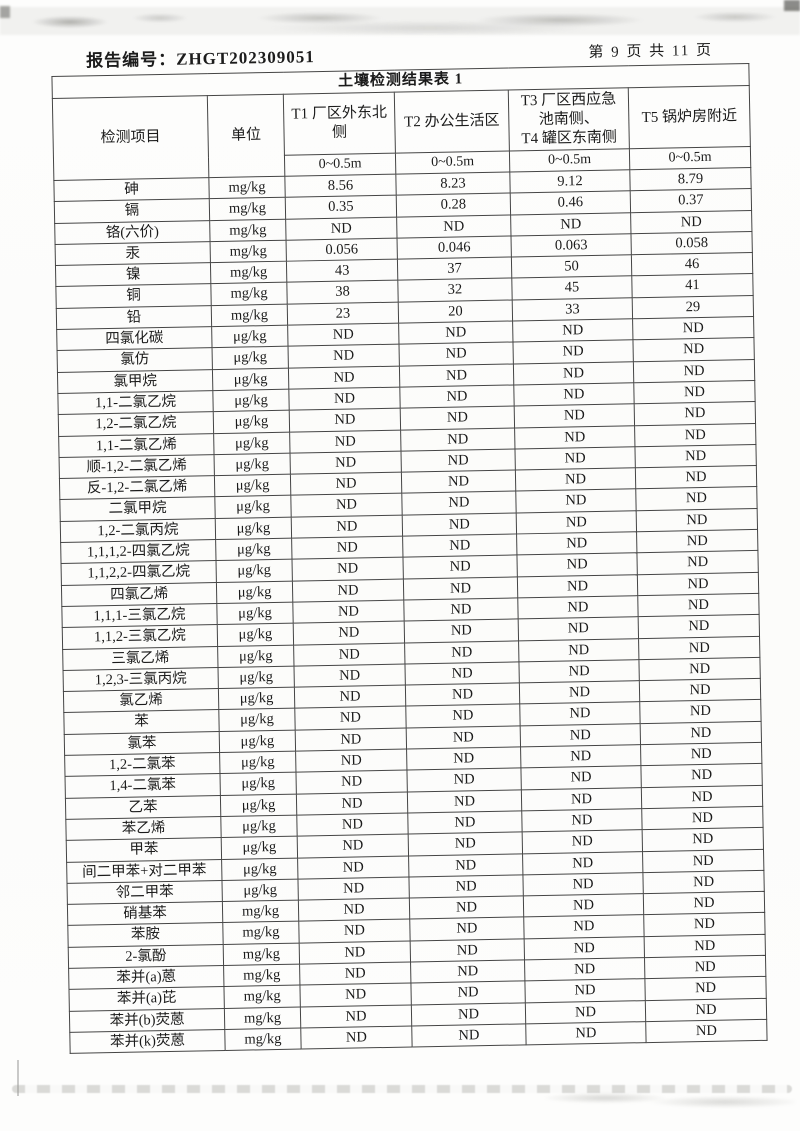  Describe the element at coordinates (455, 290) in the screenshot. I see `value-cell-t2: 32` at that location.